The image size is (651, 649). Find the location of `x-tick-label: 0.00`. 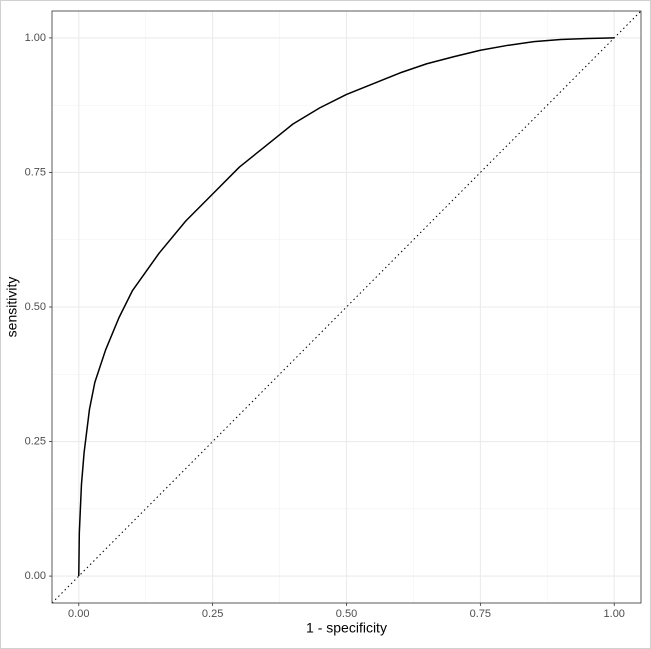

x-tick-label: 0.00 is located at coordinates (78, 614).